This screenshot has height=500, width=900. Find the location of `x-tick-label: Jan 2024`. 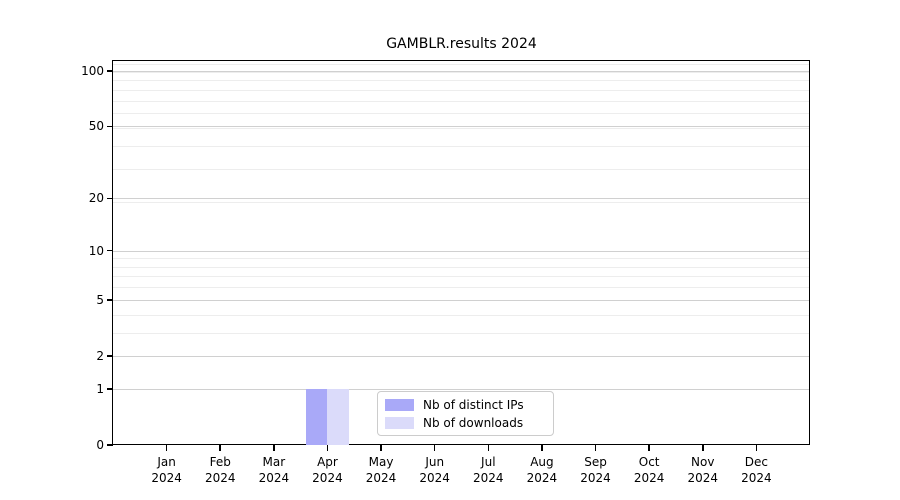

x-tick-label: Jan 2024 is located at coordinates (166, 470).